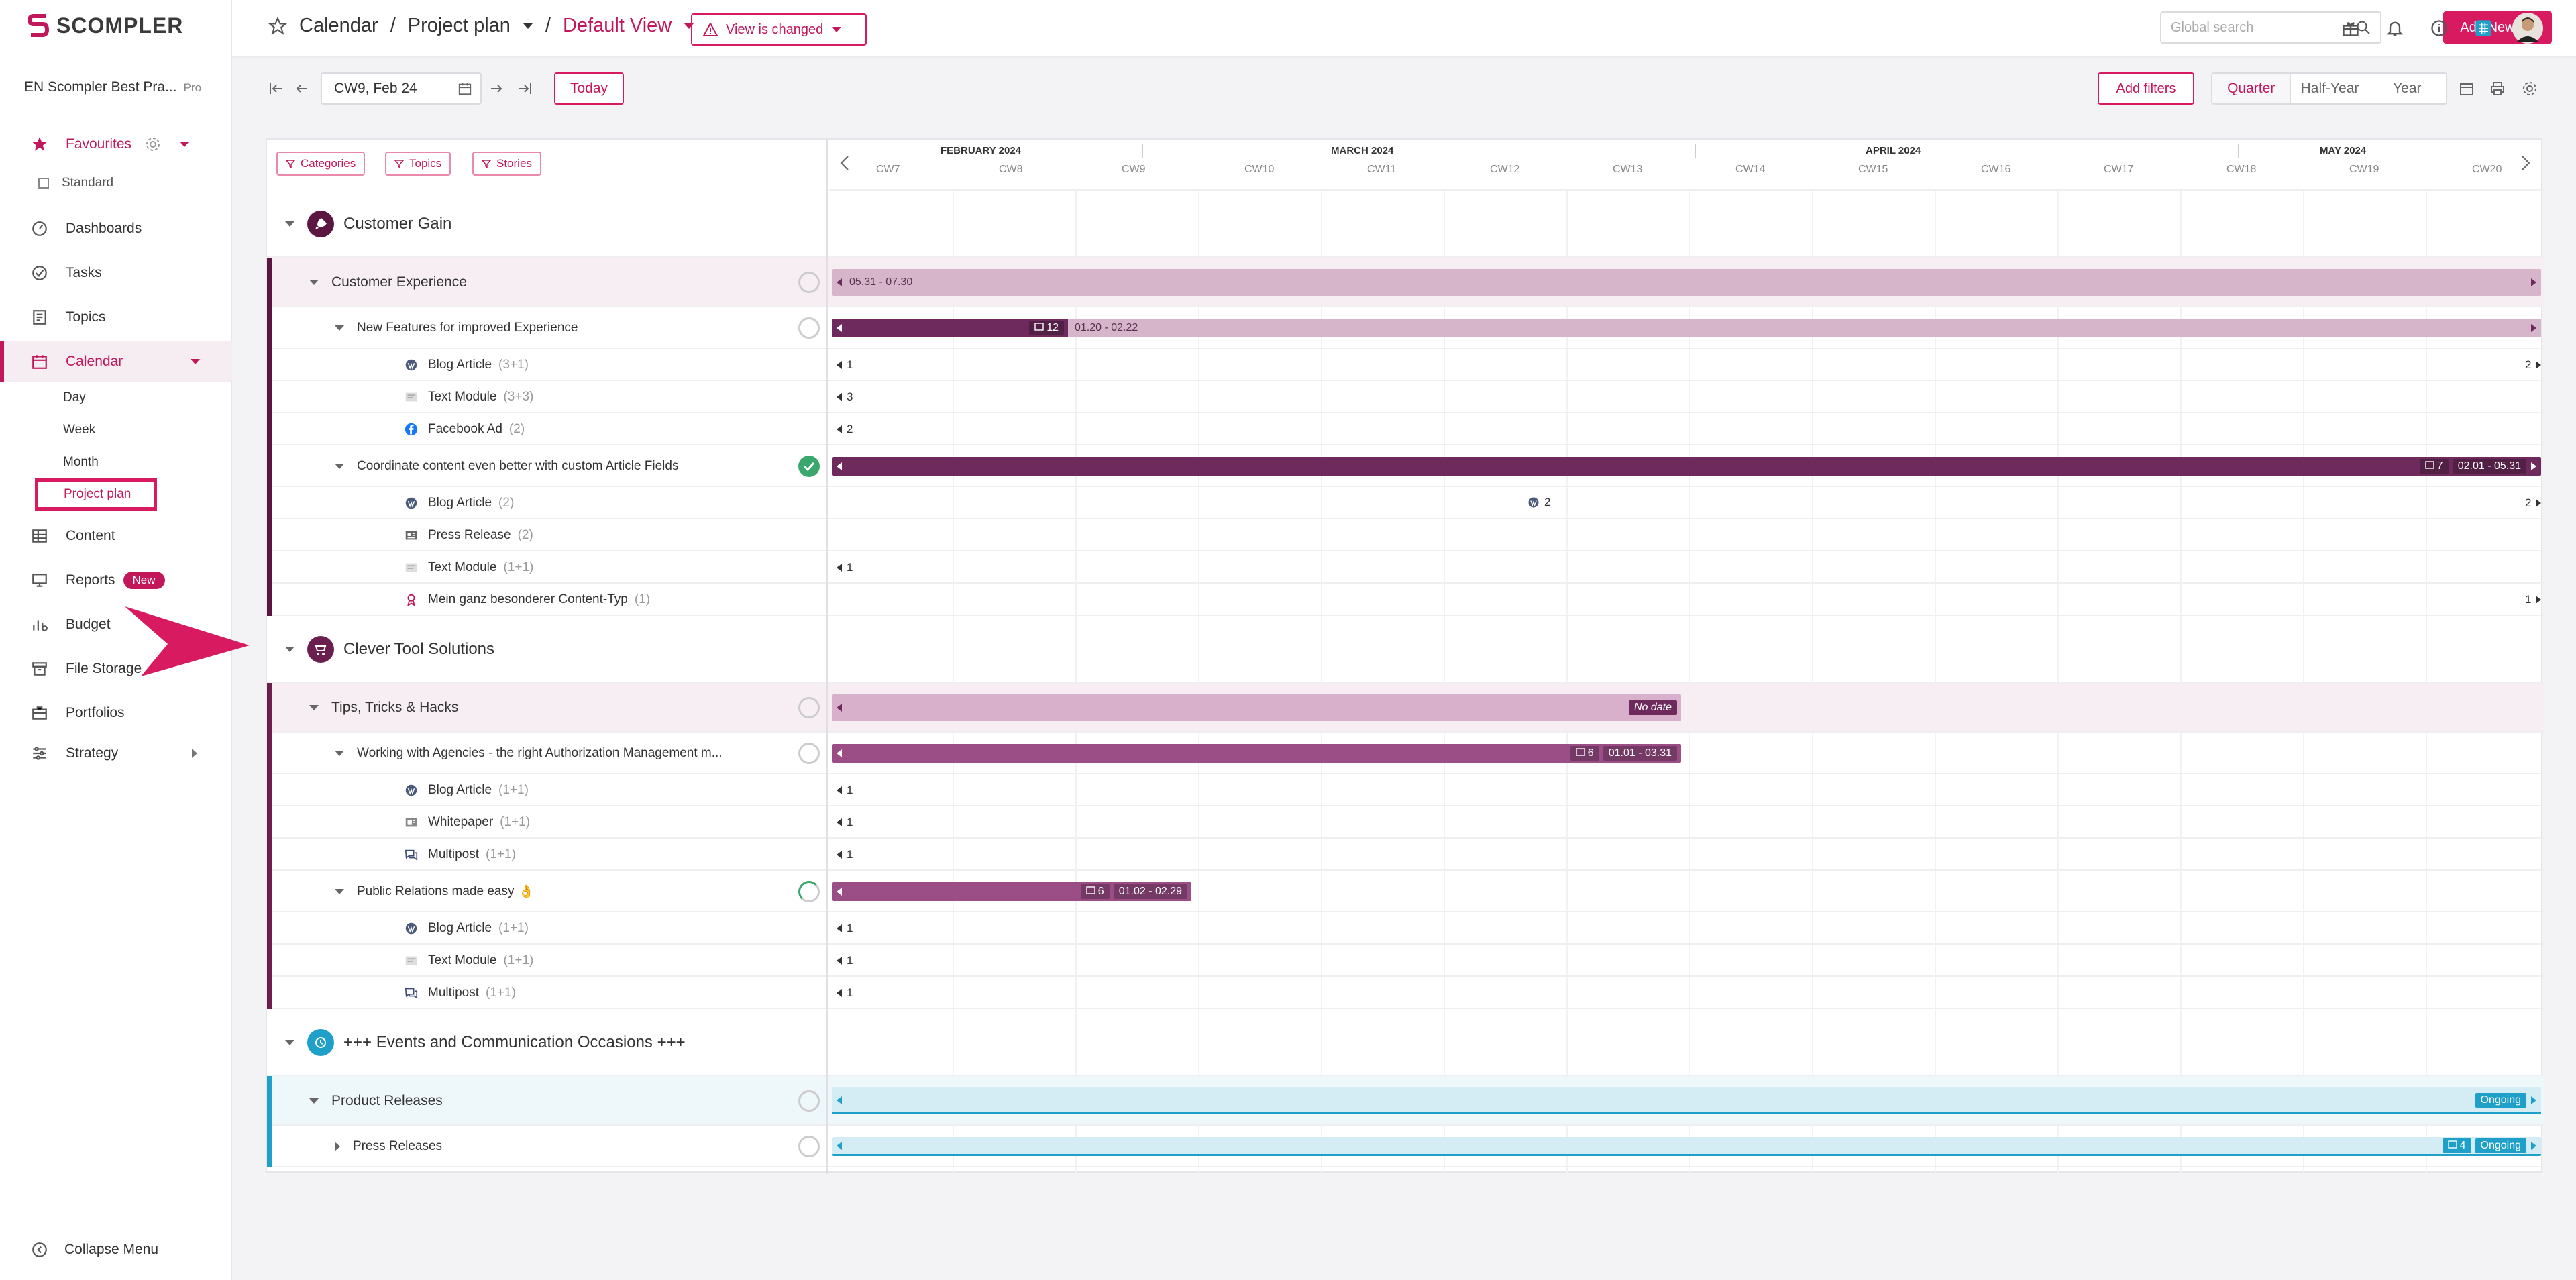 This screenshot has height=1280, width=2576. What do you see at coordinates (277, 26) in the screenshot?
I see `star-outline-icon` at bounding box center [277, 26].